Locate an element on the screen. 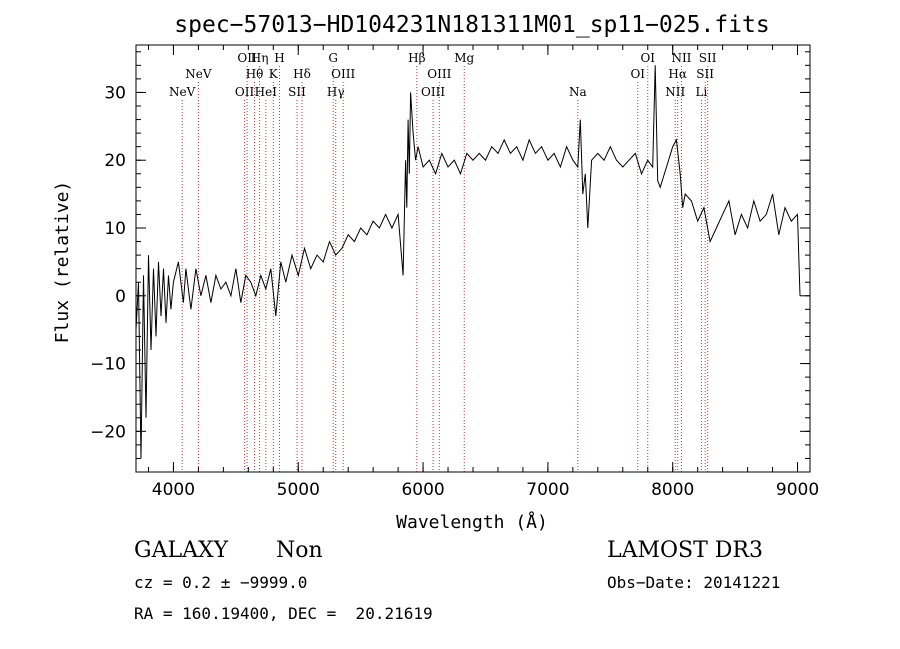 This screenshot has width=900, height=649. x-tick-label-1: 5000 is located at coordinates (298, 490).